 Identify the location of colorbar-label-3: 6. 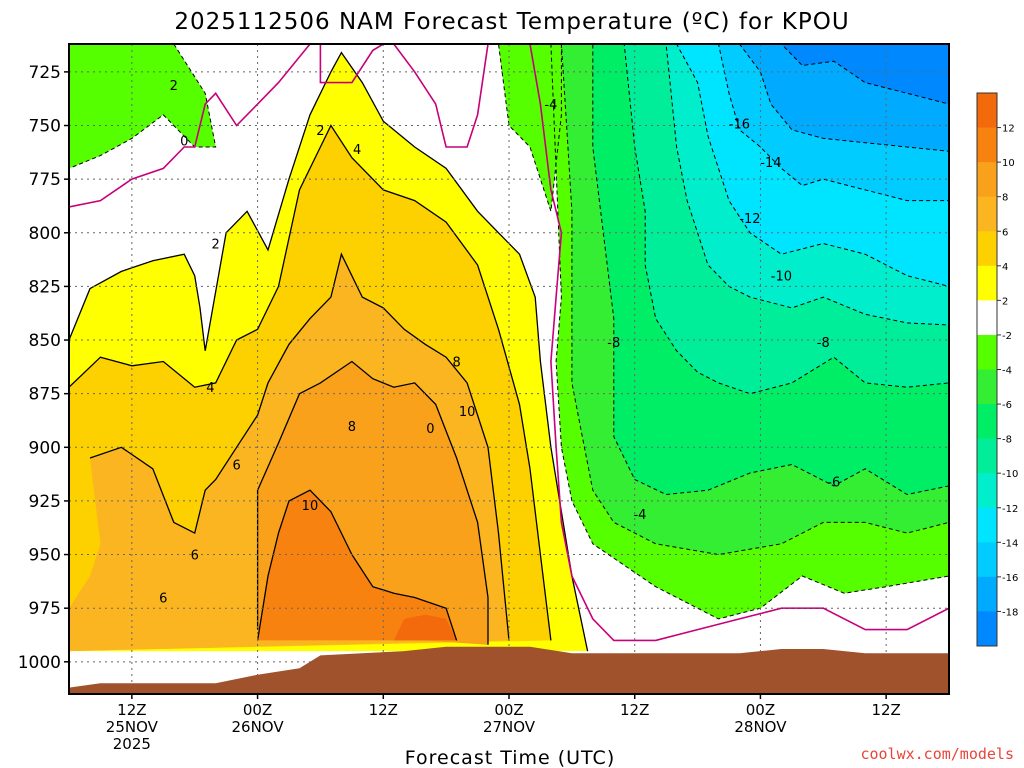
(1005, 232).